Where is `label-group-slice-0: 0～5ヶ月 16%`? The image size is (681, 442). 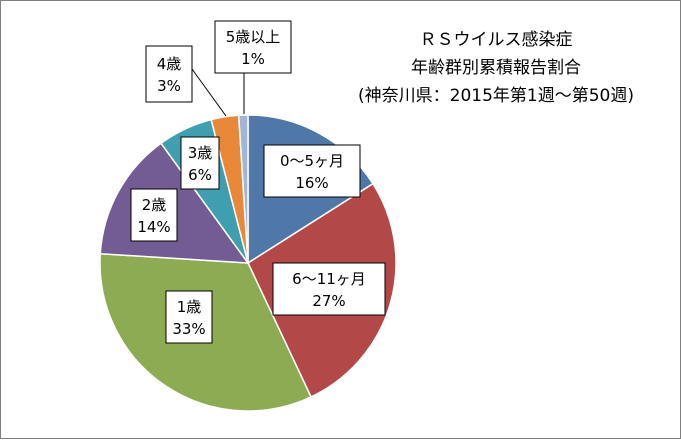
label-group-slice-0: 0～5ヶ月 16% is located at coordinates (312, 171).